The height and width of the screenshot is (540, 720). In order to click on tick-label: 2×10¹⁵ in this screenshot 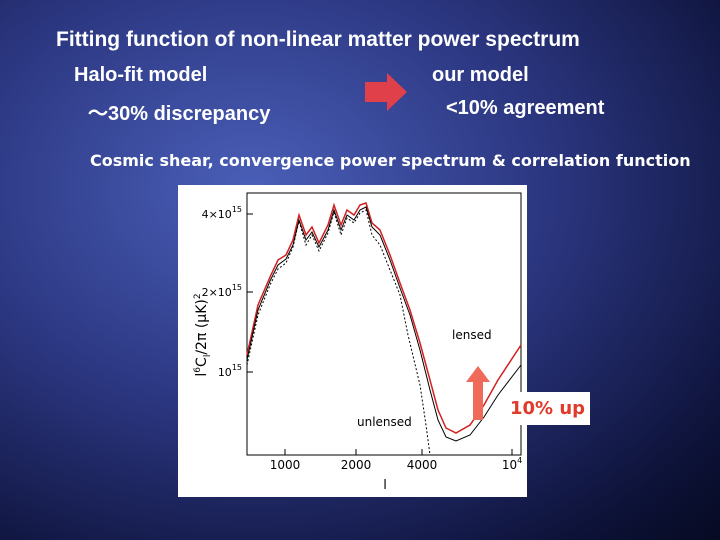, I will do `click(222, 291)`.